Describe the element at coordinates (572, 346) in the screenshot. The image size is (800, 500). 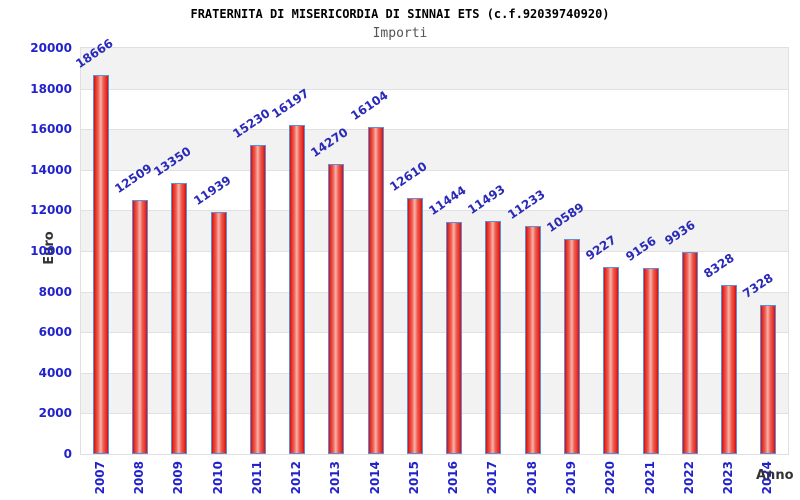
I see `bar-2019` at that location.